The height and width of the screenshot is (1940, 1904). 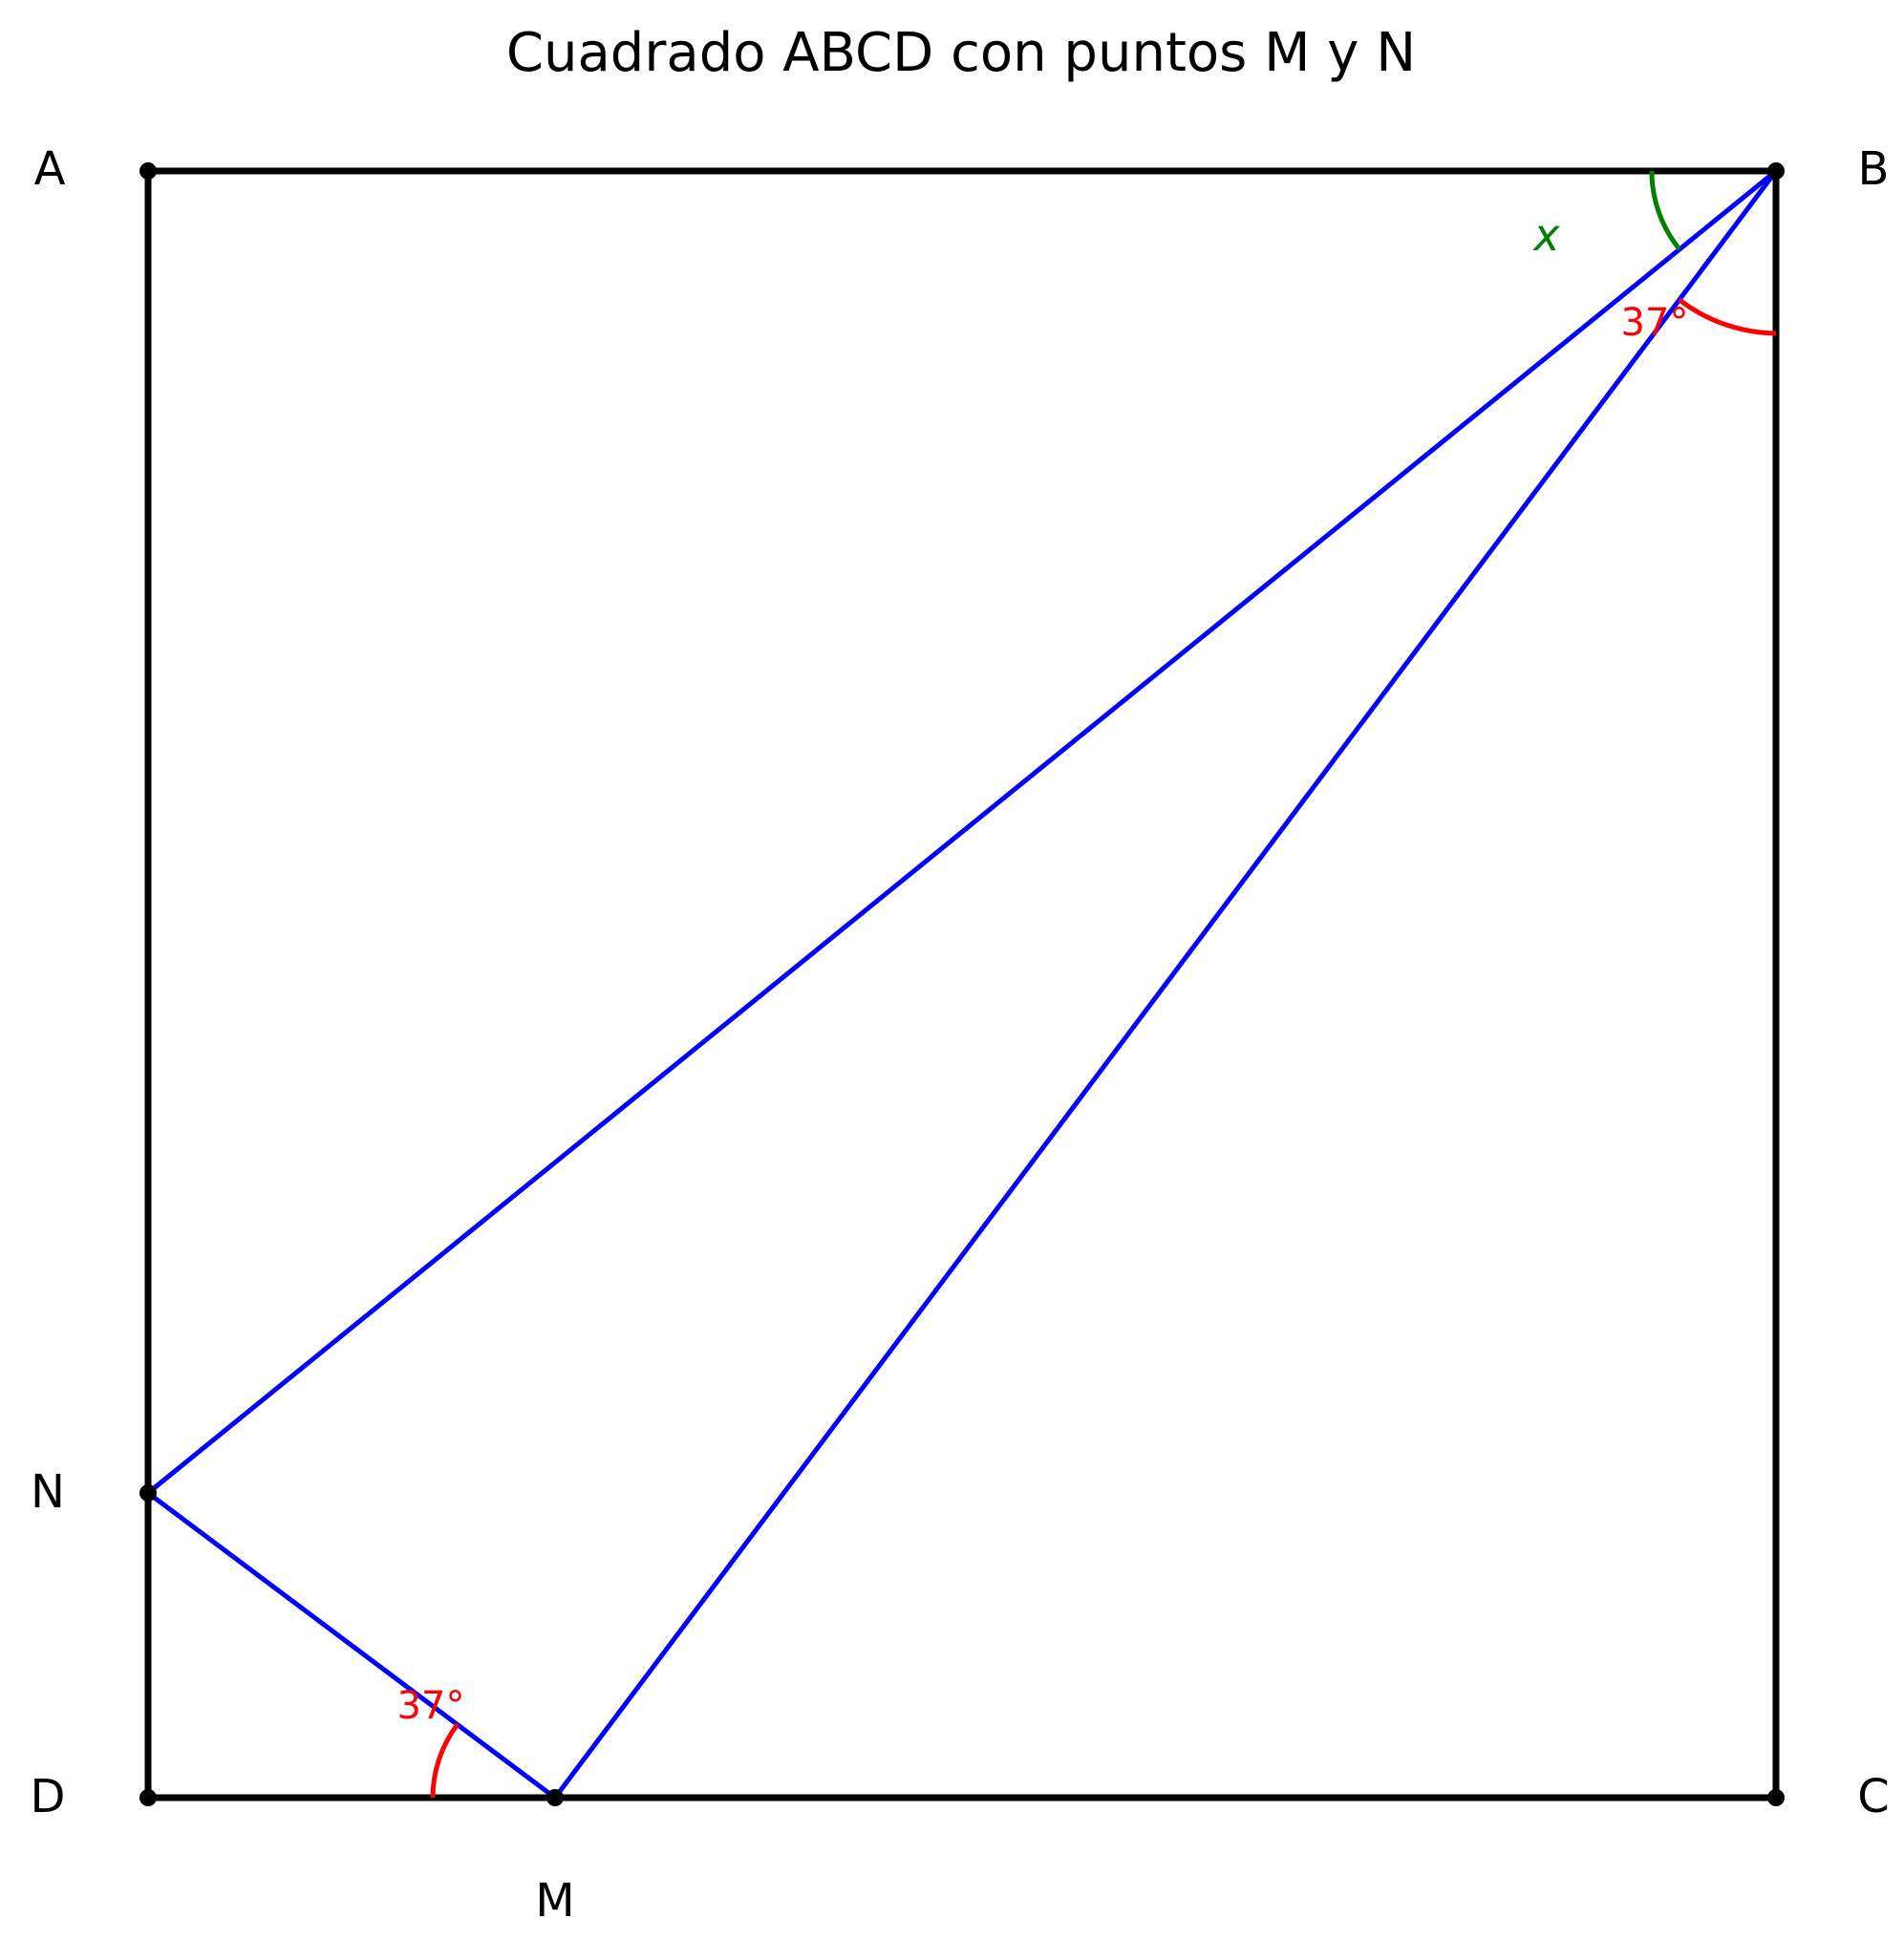 What do you see at coordinates (1776, 1798) in the screenshot?
I see `point-c` at bounding box center [1776, 1798].